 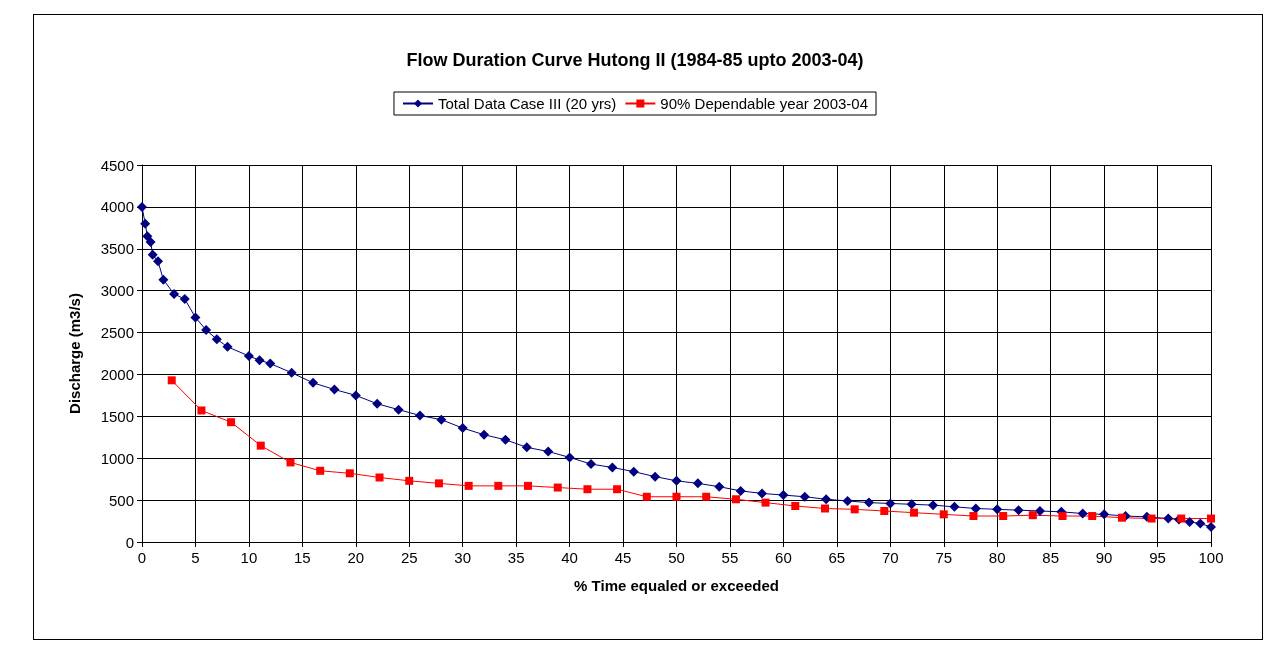 What do you see at coordinates (676, 557) in the screenshot?
I see `x-tick-label: 50` at bounding box center [676, 557].